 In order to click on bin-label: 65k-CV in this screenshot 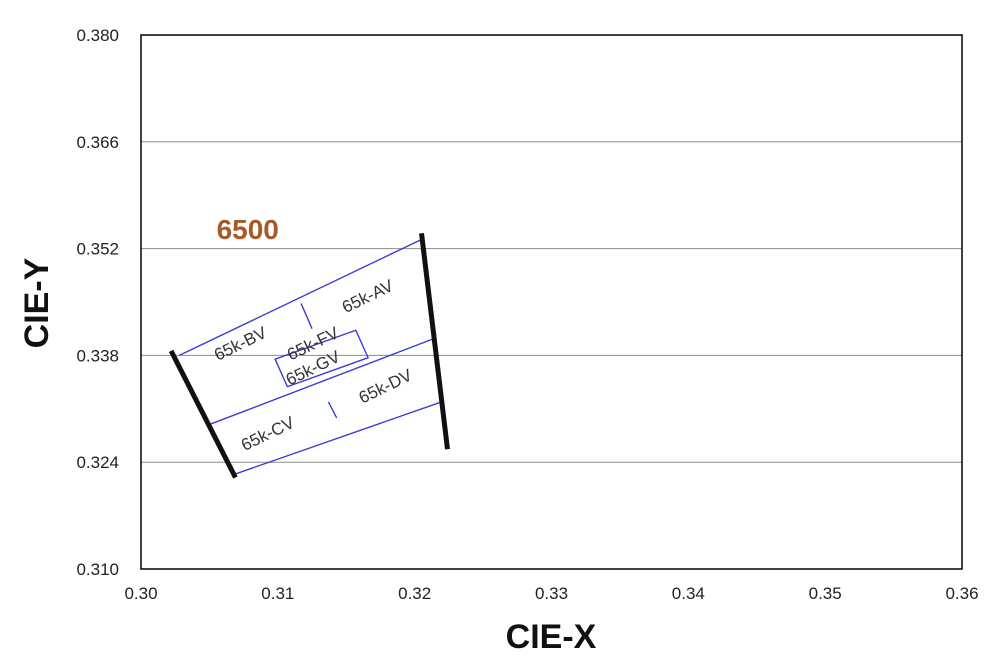, I will do `click(268, 434)`.